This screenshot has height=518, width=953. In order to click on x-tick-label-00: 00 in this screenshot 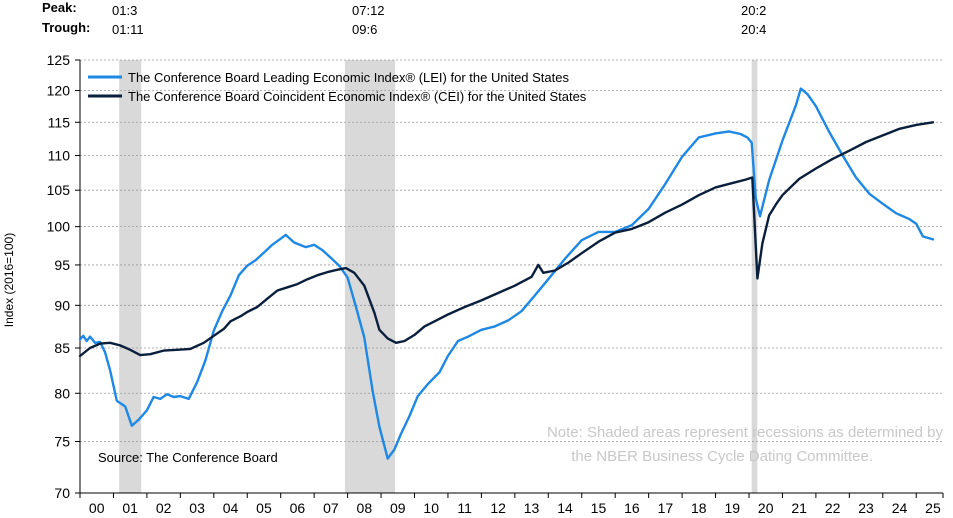, I will do `click(97, 508)`.